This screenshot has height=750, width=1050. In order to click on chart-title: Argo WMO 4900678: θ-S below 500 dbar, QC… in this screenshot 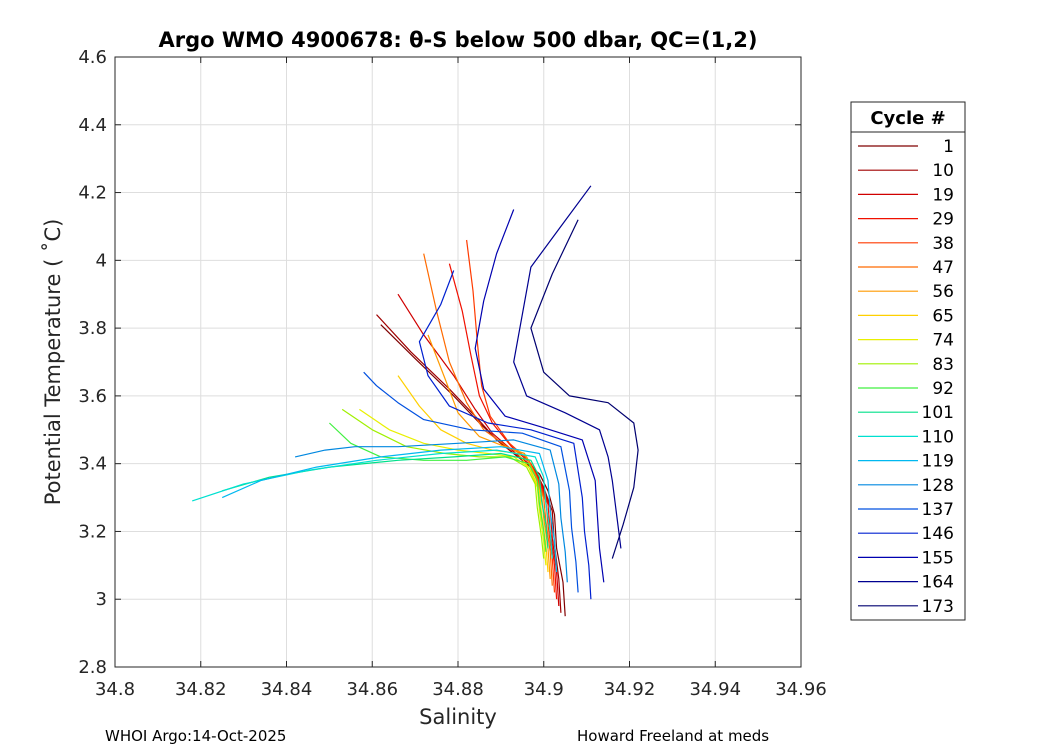, I will do `click(458, 40)`.